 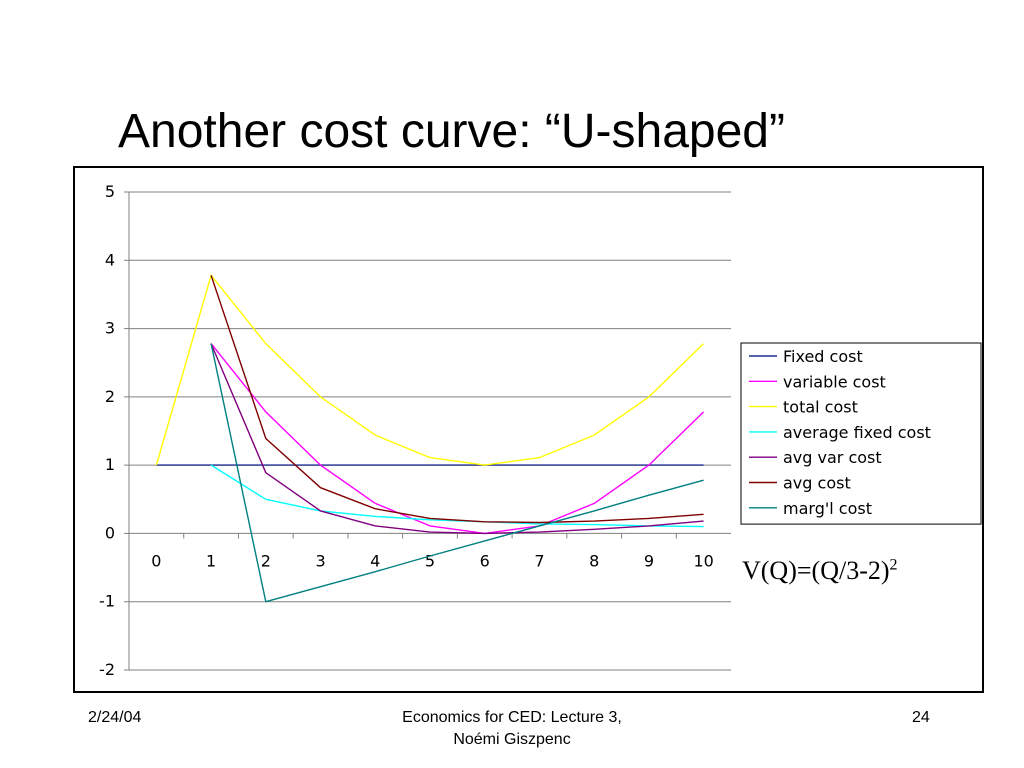 What do you see at coordinates (156, 560) in the screenshot?
I see `x-tick-label: 0` at bounding box center [156, 560].